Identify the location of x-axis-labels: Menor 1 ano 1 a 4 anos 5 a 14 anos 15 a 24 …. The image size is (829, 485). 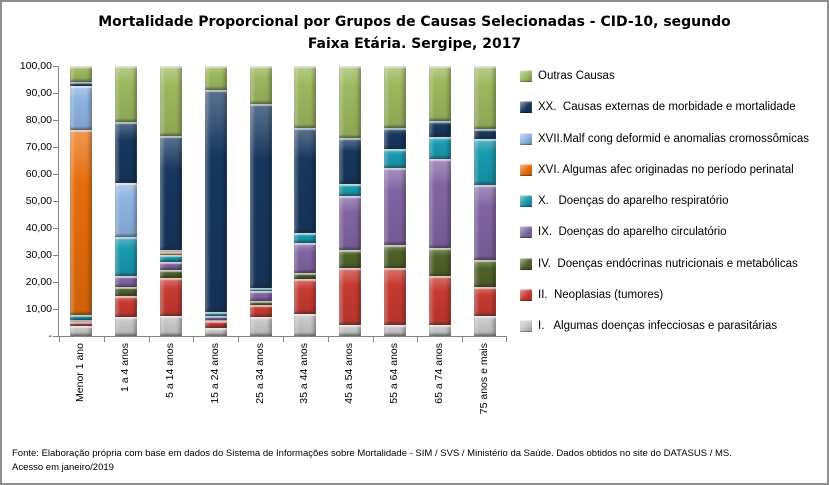
(282, 388).